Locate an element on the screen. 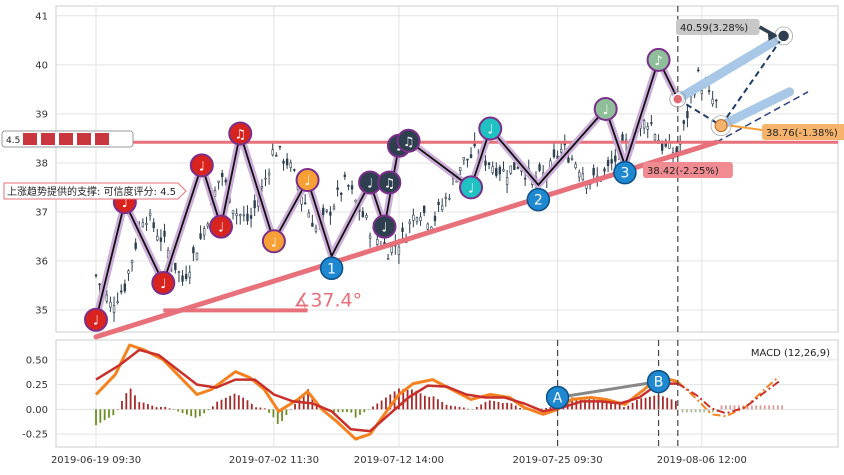  note-marker: ♩ is located at coordinates (307, 180).